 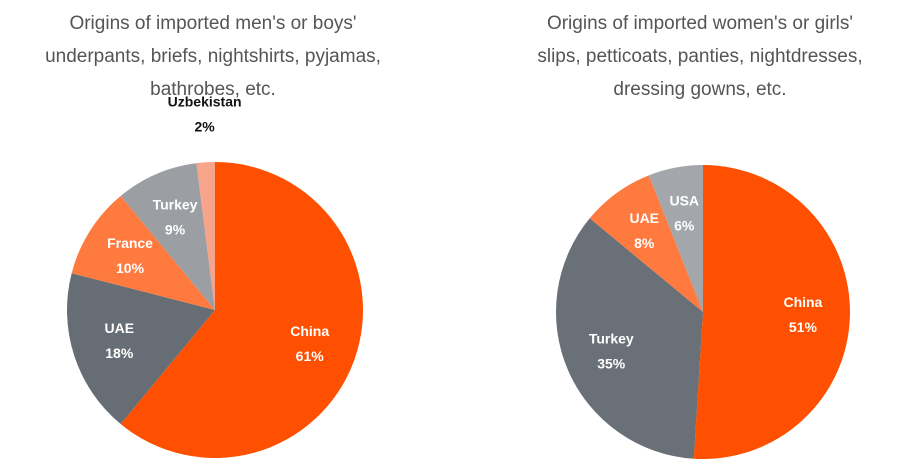 I want to click on slice-label: Uzbekistan, so click(x=205, y=101).